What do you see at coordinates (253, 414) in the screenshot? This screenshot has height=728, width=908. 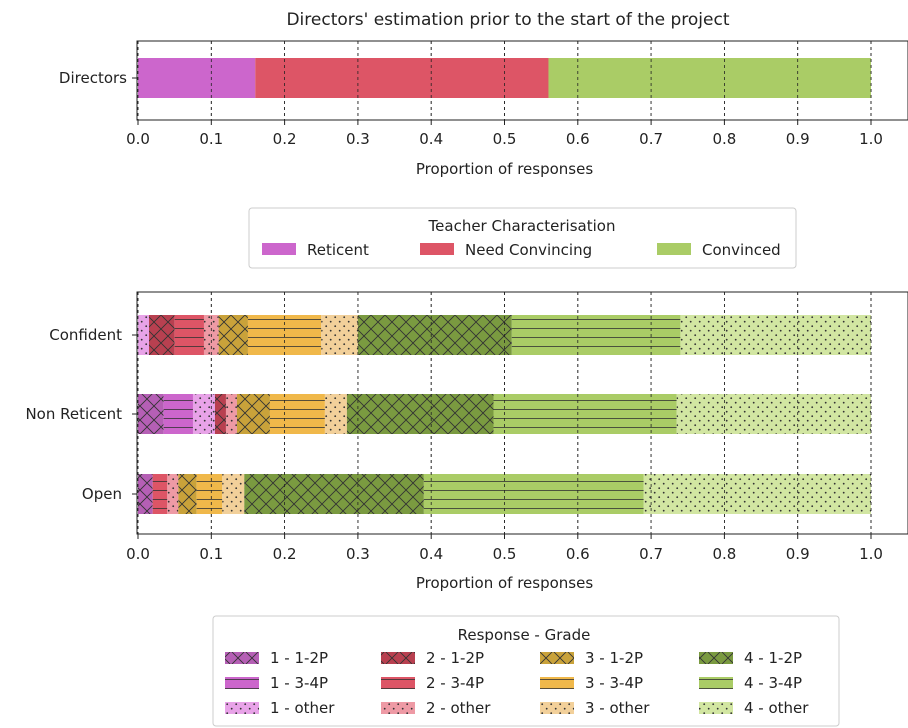 I see `bar-non-reticent-3-1-2p` at bounding box center [253, 414].